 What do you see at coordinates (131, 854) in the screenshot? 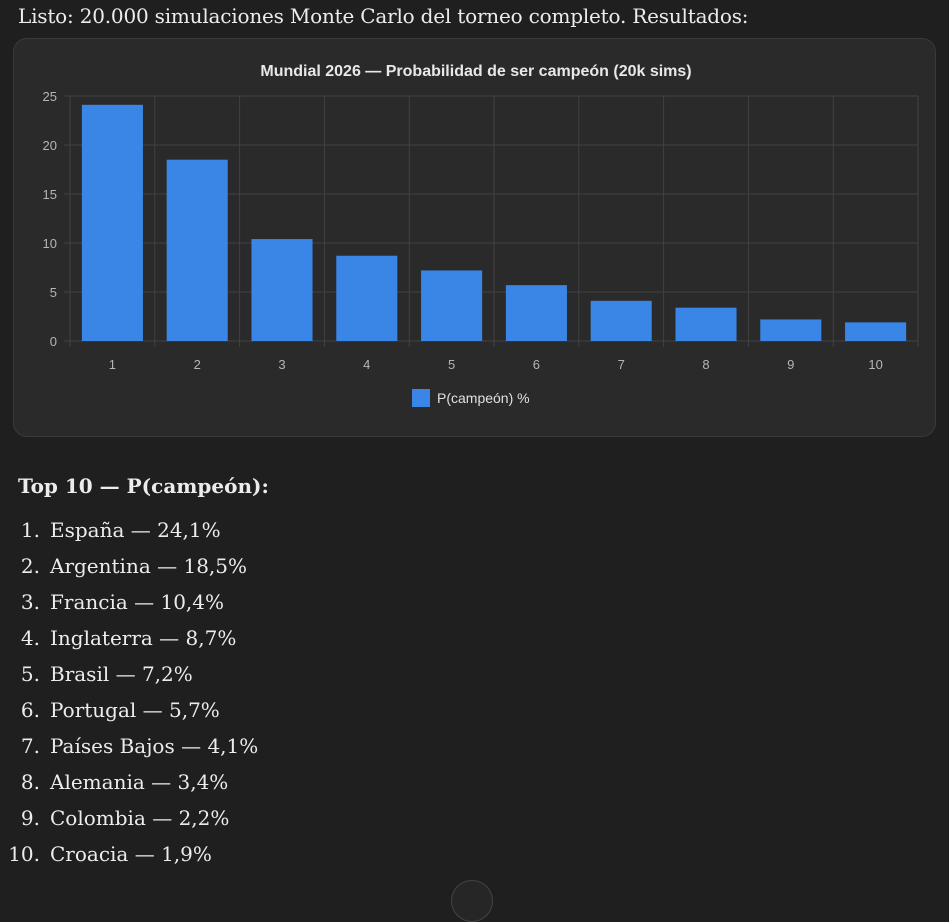
I see `ranking-item-text: Croacia — 1,9%` at bounding box center [131, 854].